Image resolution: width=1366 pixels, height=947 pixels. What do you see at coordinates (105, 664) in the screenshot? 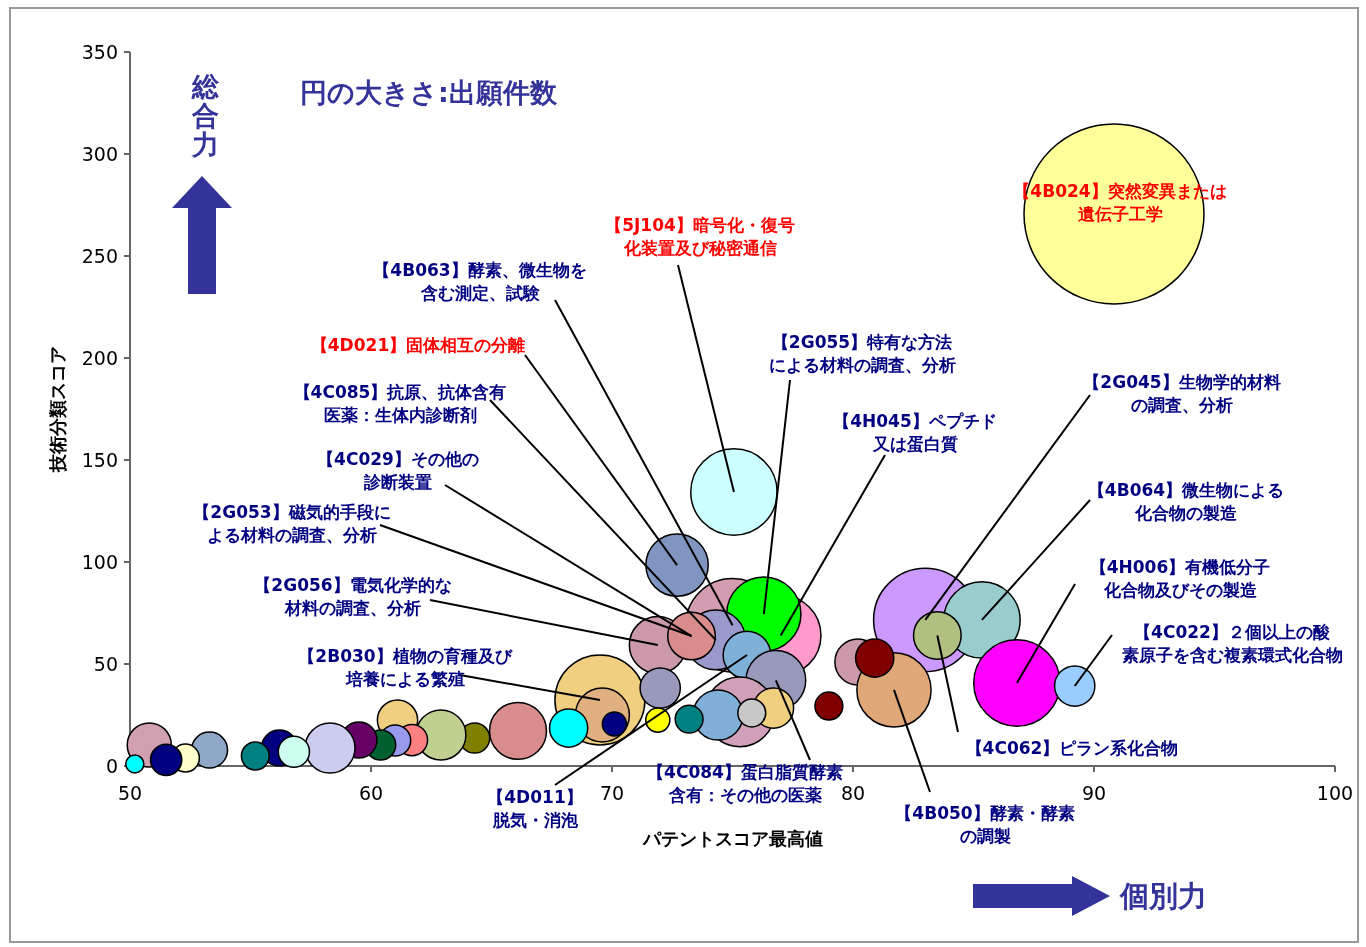
I see `y-tick-label: 50` at bounding box center [105, 664].